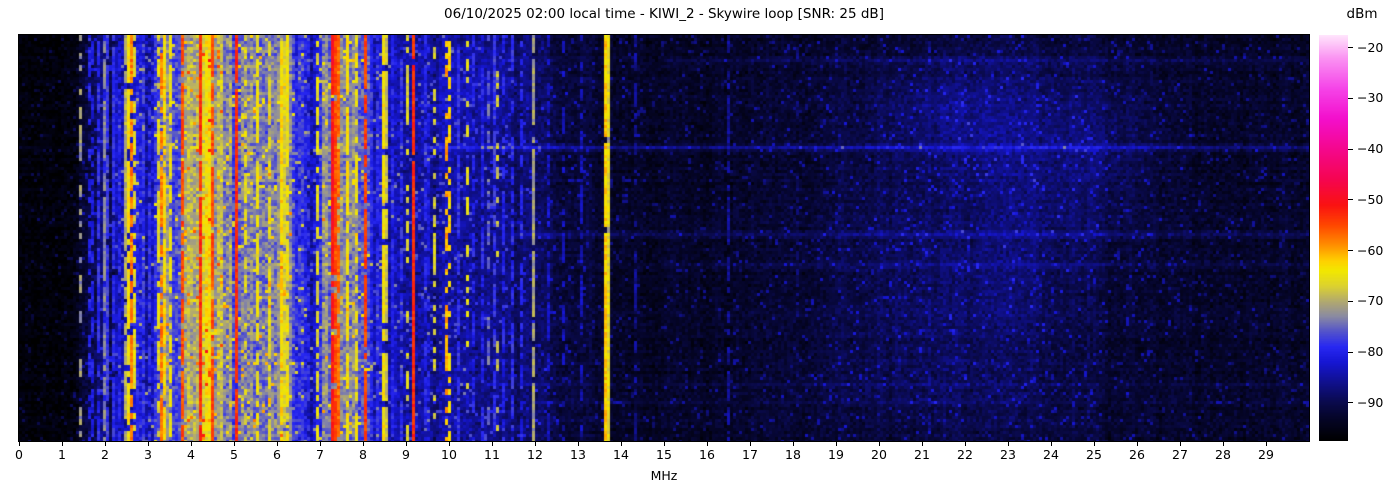  What do you see at coordinates (1266, 454) in the screenshot?
I see `x-tick-label: 29` at bounding box center [1266, 454].